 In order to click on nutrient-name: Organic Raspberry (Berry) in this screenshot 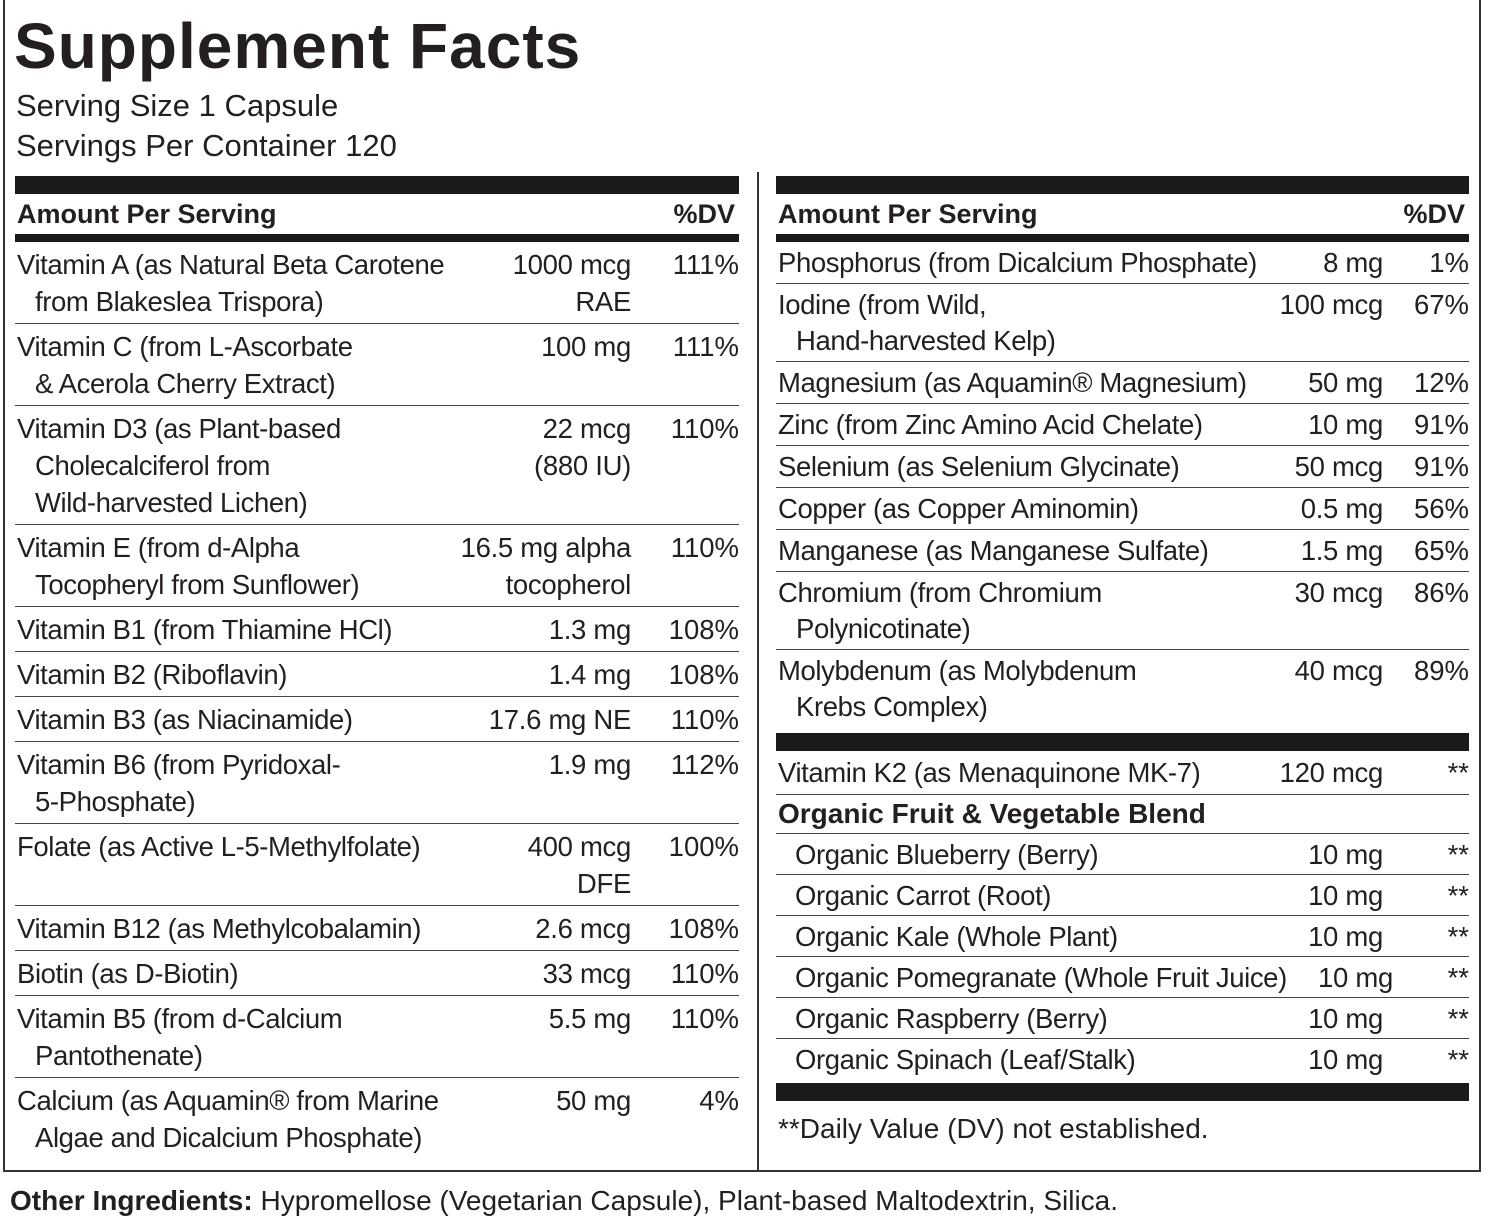, I will do `click(1019, 1018)`.